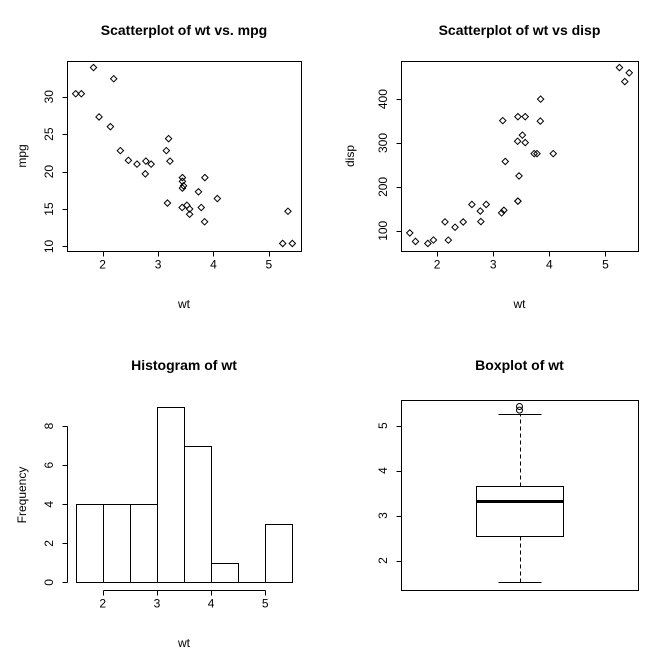  What do you see at coordinates (184, 30) in the screenshot?
I see `title-scatter-mpg: Scatterplot of wt vs. mpg` at bounding box center [184, 30].